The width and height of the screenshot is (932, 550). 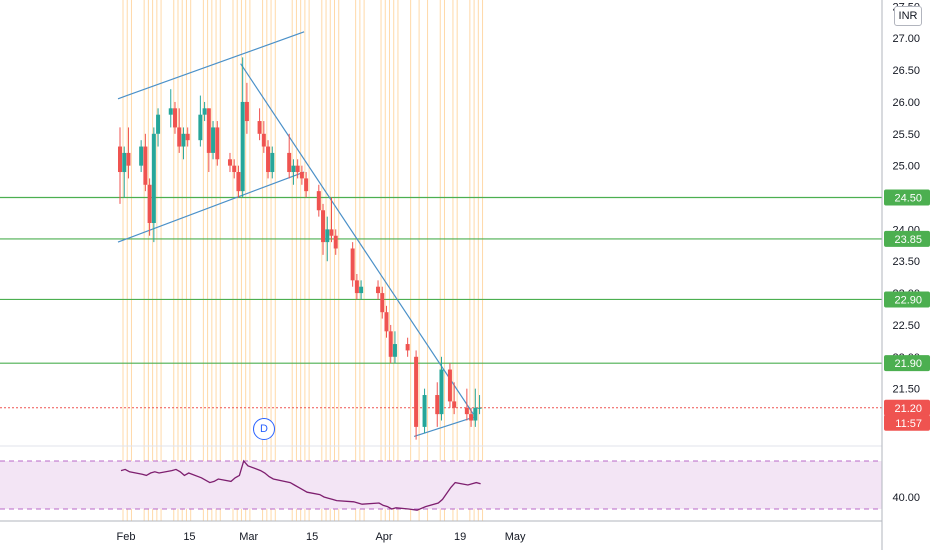 I want to click on time-tick-label: Mar, so click(x=248, y=537).